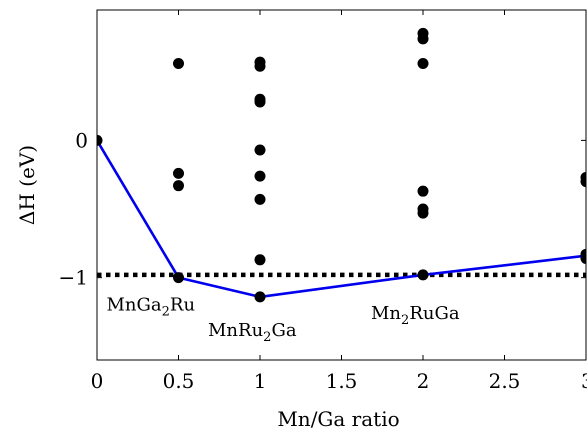 The image size is (587, 434). What do you see at coordinates (97, 381) in the screenshot?
I see `x-tick-label-0: 0` at bounding box center [97, 381].